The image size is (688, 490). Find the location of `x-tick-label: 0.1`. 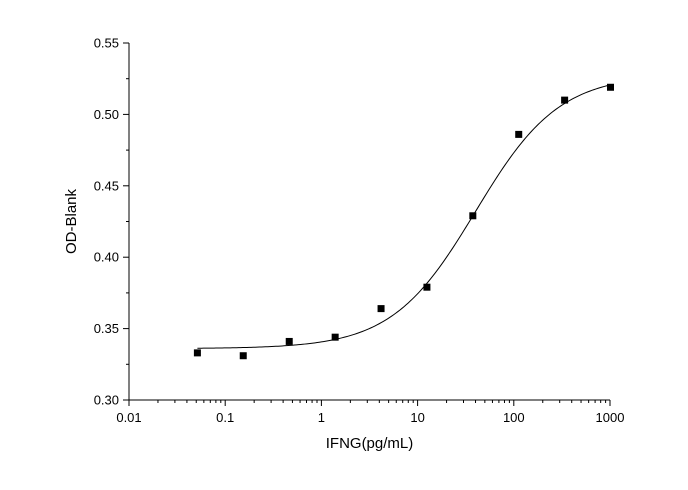

x-tick-label: 0.1 is located at coordinates (225, 417).